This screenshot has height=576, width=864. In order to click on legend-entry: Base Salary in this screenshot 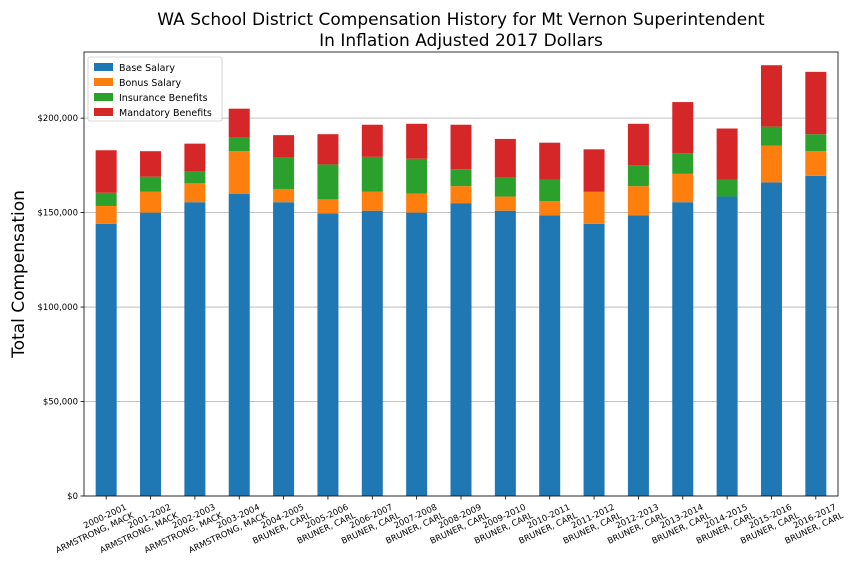, I will do `click(147, 68)`.